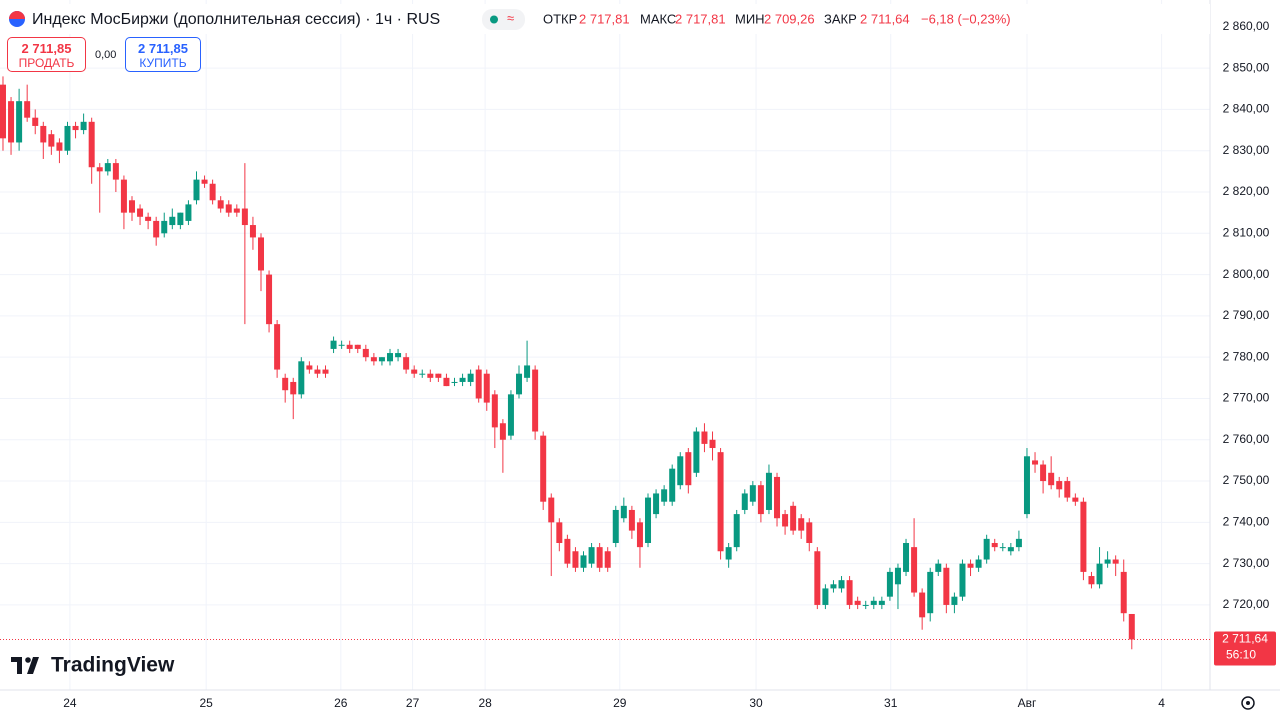  I want to click on last-price-box, so click(1245, 648).